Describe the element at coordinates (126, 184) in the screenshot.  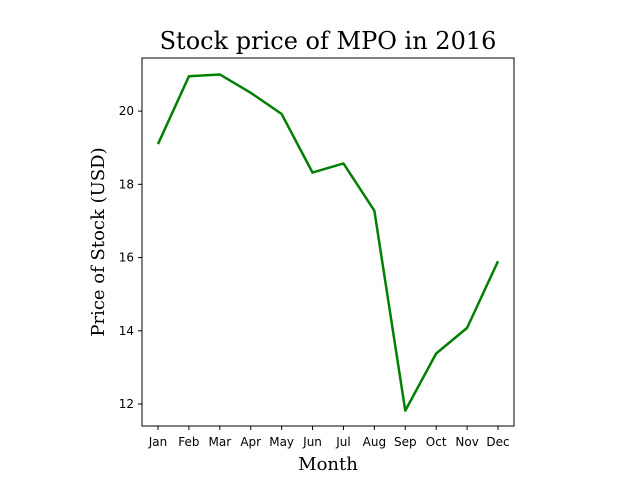
I see `y-tick-label-18: 18` at that location.